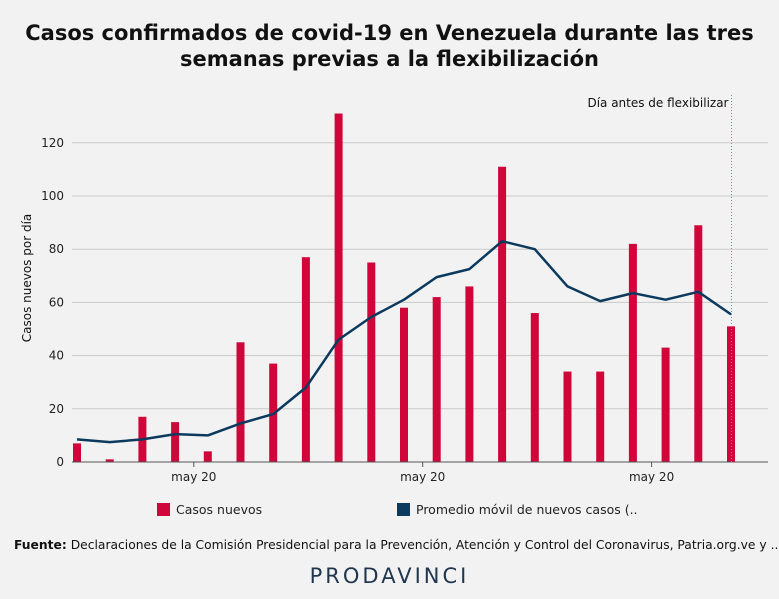 The height and width of the screenshot is (599, 779). What do you see at coordinates (193, 477) in the screenshot?
I see `x-tick-label-0: may 20` at bounding box center [193, 477].